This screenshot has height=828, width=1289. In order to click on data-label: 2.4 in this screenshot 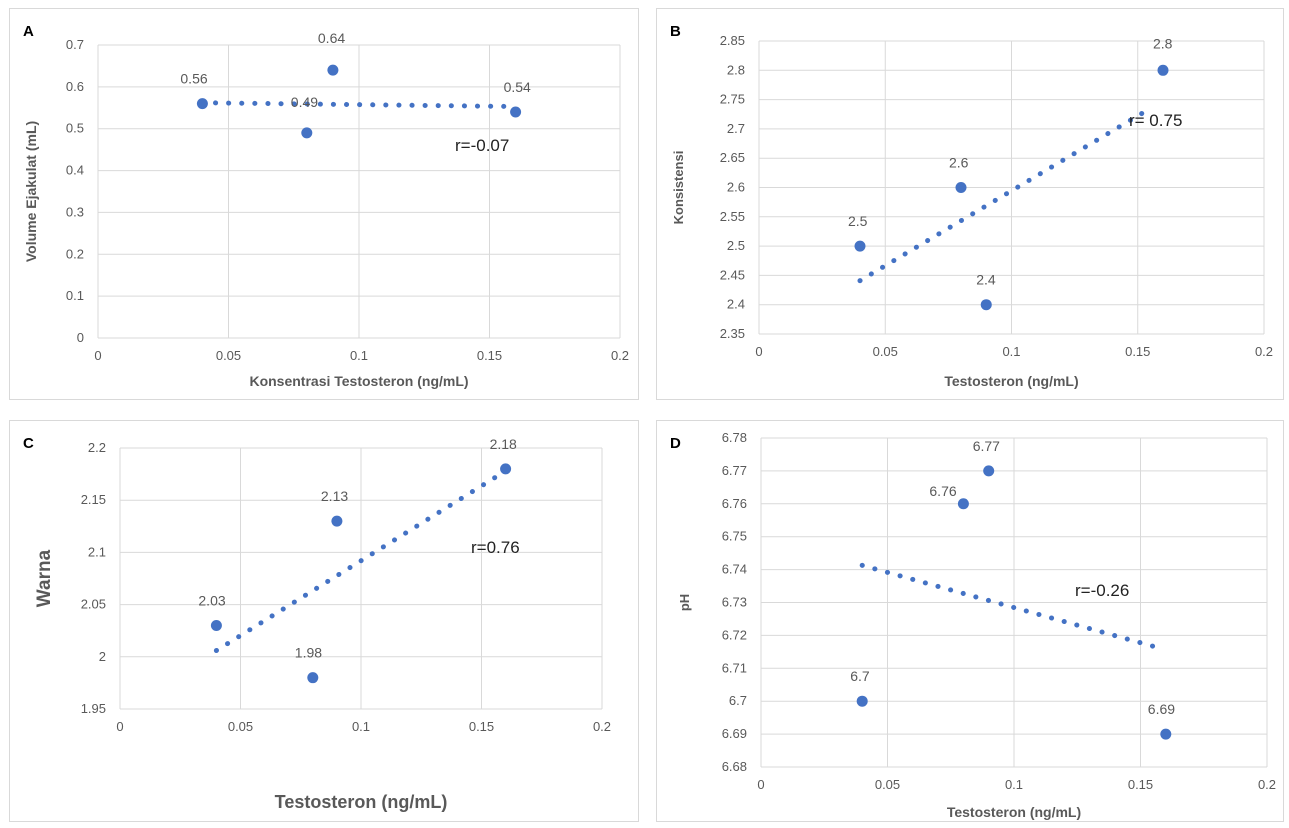, I will do `click(986, 280)`.